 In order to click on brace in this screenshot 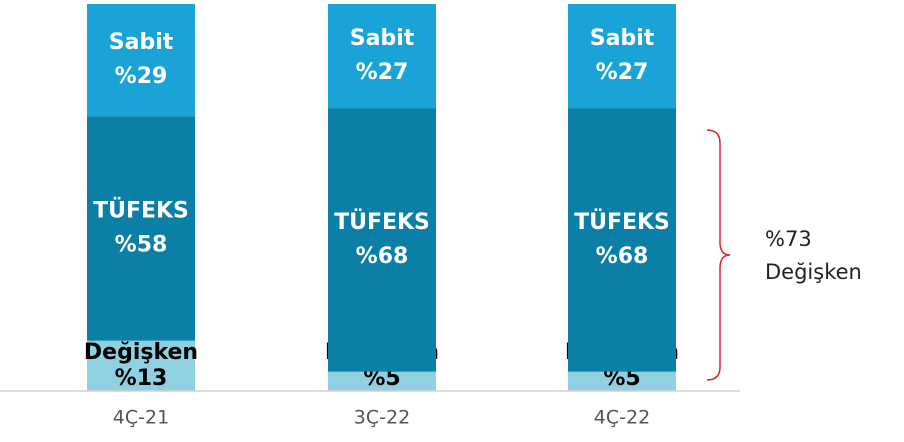, I will do `click(718, 255)`.